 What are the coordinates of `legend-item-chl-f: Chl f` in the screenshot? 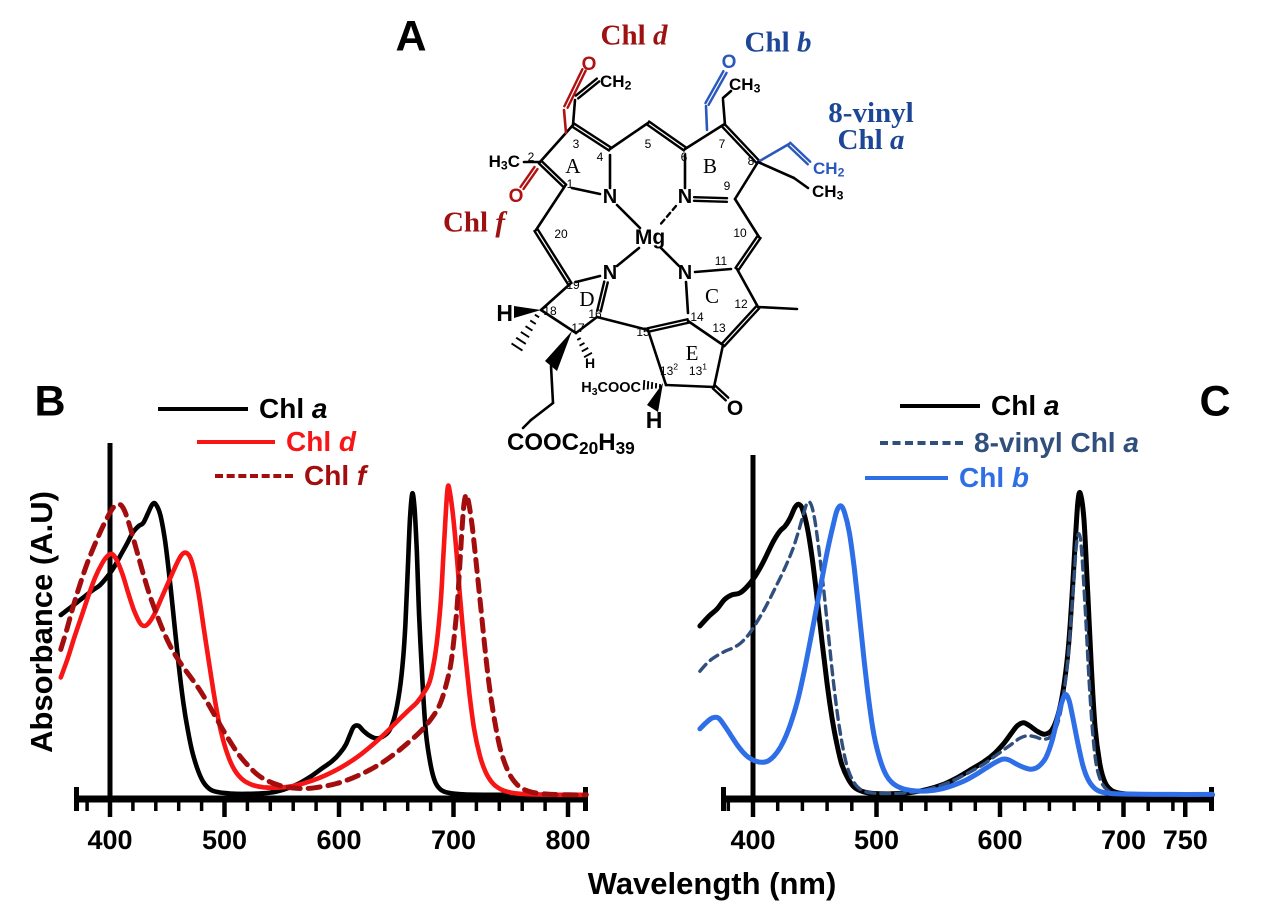 It's located at (290, 476).